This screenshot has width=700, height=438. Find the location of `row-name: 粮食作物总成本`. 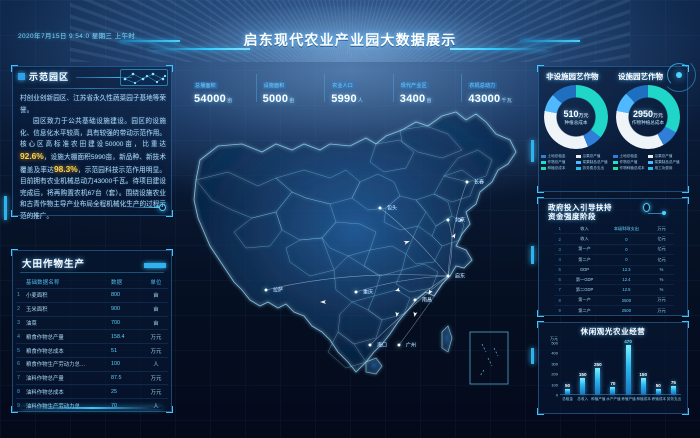

row-name: 粮食作物总成本 is located at coordinates (67, 350).